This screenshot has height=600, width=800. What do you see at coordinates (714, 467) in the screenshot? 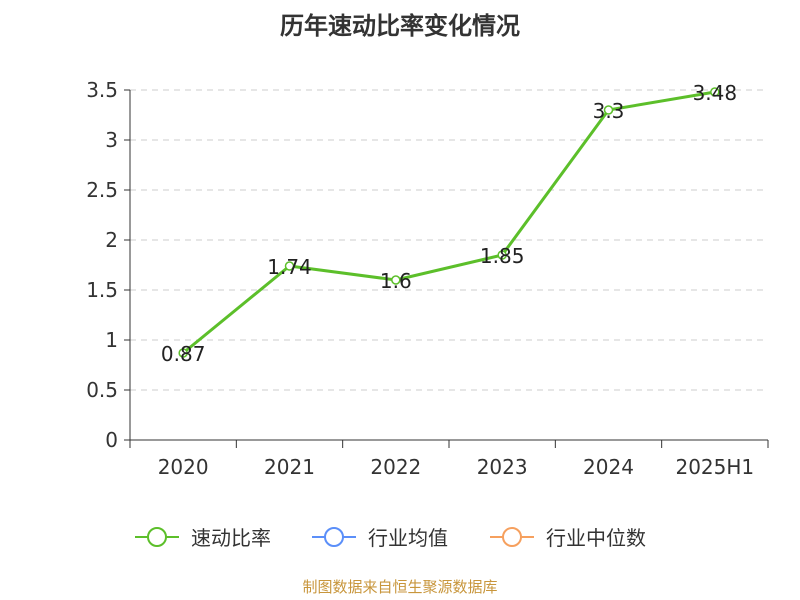
I see `x-tick-label: 2025H1` at bounding box center [714, 467].